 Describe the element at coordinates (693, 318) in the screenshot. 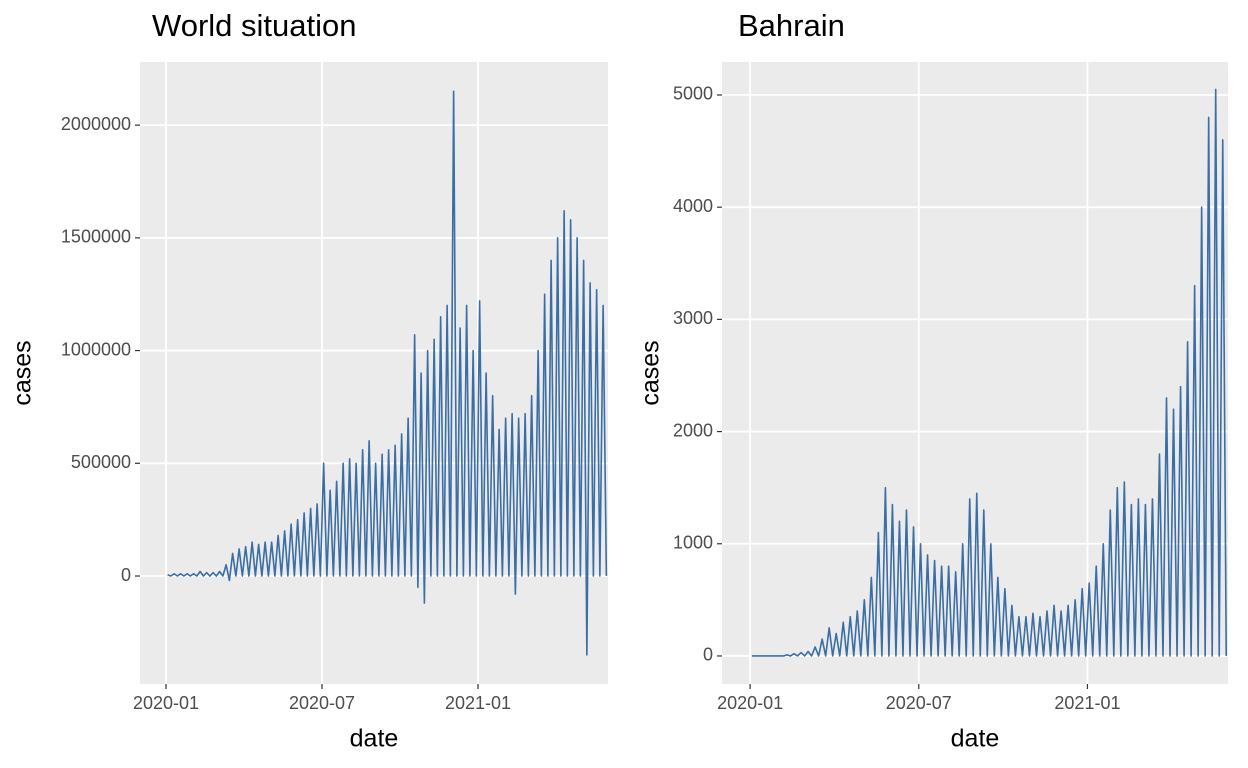

I see `y-tick-label: 3000` at that location.